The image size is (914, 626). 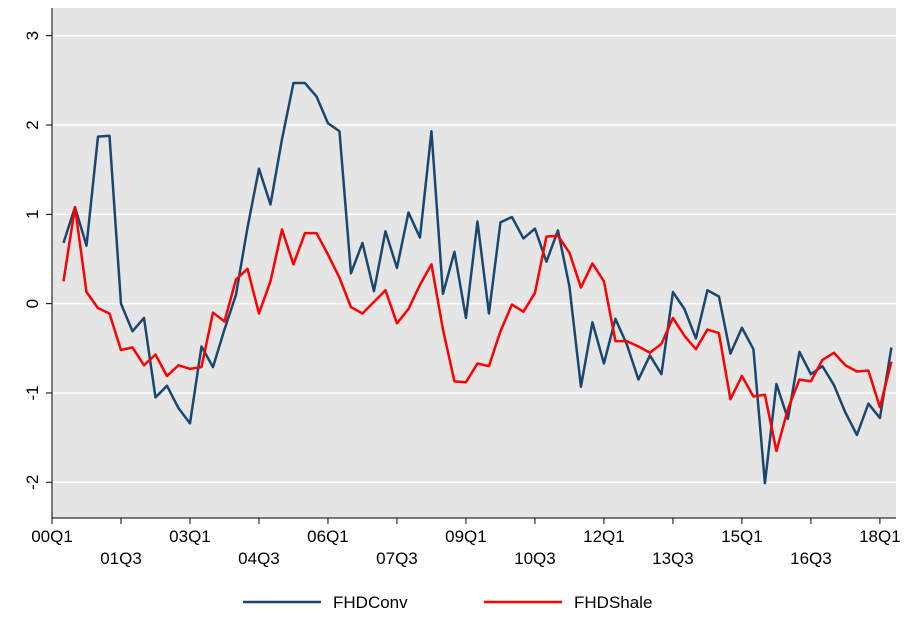 I want to click on x-tick-label: 18Q1, so click(x=880, y=536).